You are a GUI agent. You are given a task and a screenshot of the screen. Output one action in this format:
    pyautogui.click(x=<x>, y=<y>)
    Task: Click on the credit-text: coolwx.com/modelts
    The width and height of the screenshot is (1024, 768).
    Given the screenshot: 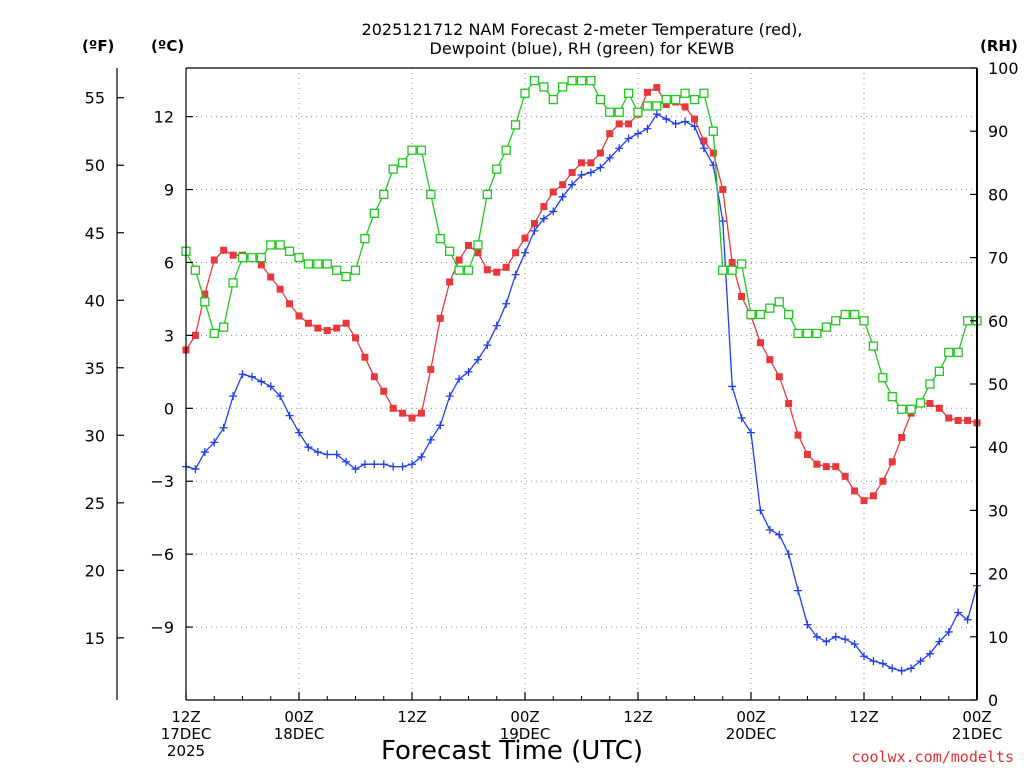 What is the action you would take?
    pyautogui.click(x=932, y=757)
    